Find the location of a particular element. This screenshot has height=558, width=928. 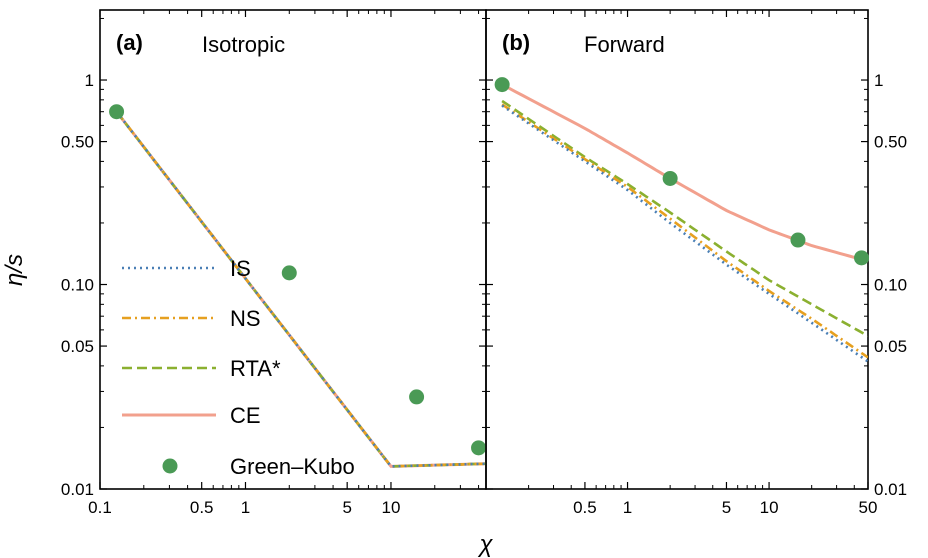

legend-label: Green–Kubo is located at coordinates (292, 466).